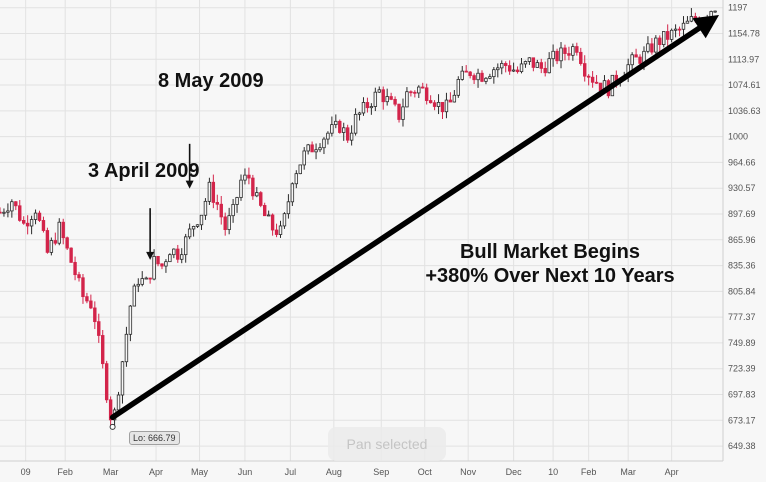 This screenshot has width=766, height=482. I want to click on y-tick-label: 835.36, so click(742, 266).